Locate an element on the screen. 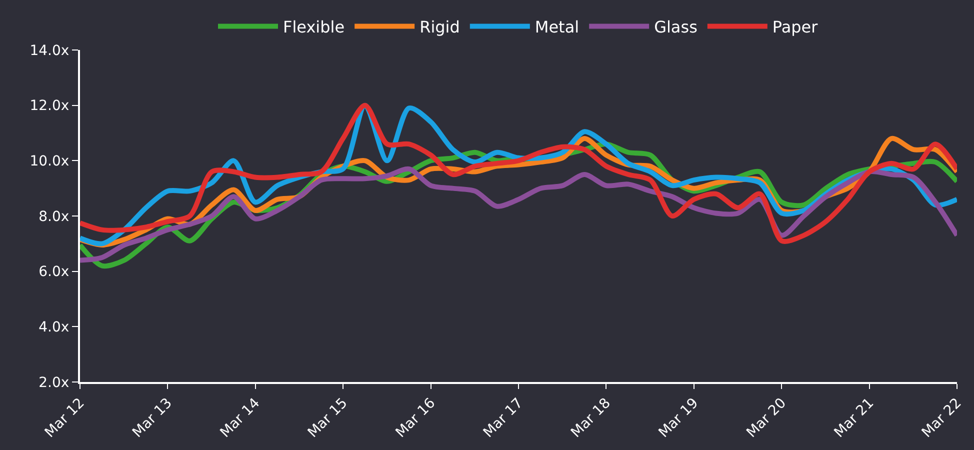 This screenshot has width=974, height=450. y-tick-label: 8.0x is located at coordinates (54, 216).